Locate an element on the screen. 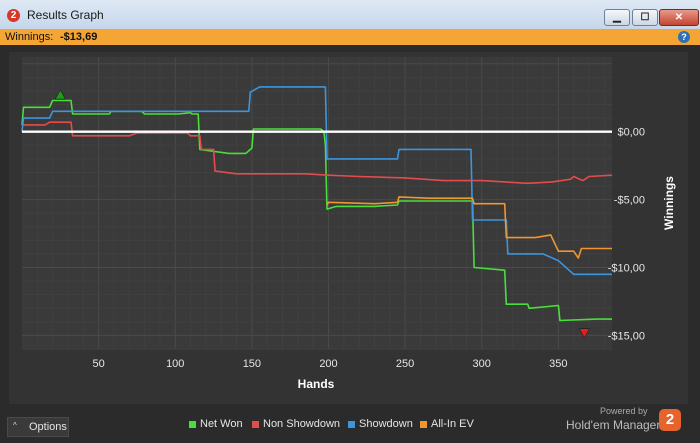  x-tick-label: 300 is located at coordinates (482, 364).